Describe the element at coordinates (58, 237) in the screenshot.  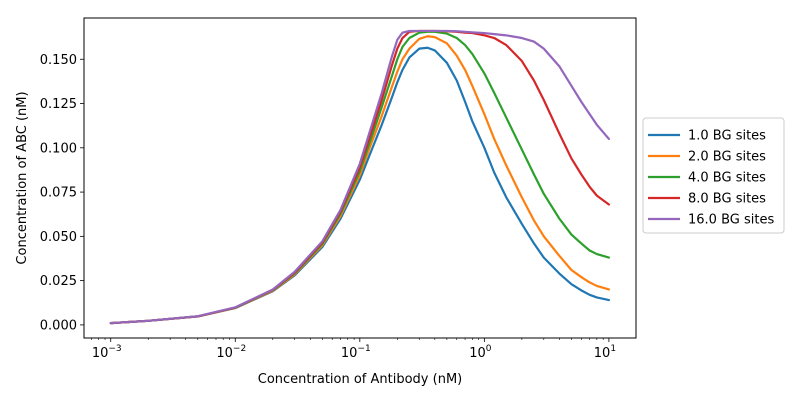
I see `y-tick-label: 0.050` at that location.